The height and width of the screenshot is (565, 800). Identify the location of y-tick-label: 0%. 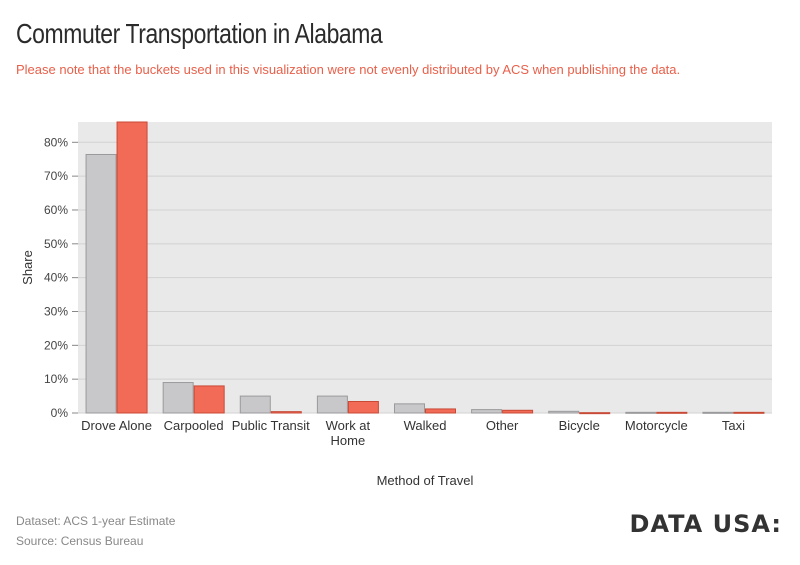
(60, 413).